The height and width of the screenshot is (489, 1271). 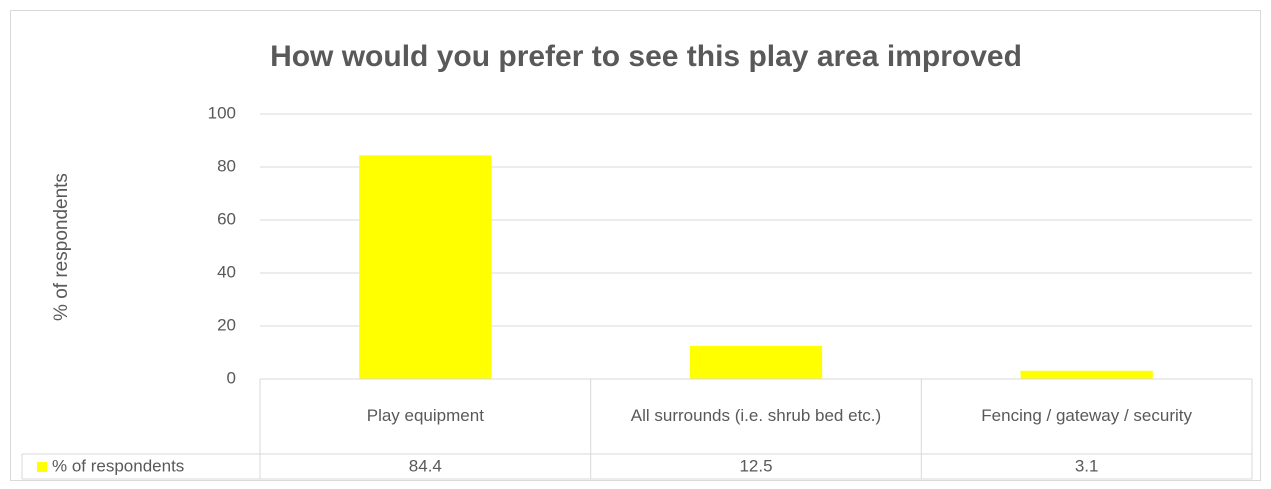 I want to click on category-cell: Fencing / gateway / security, so click(x=1087, y=416).